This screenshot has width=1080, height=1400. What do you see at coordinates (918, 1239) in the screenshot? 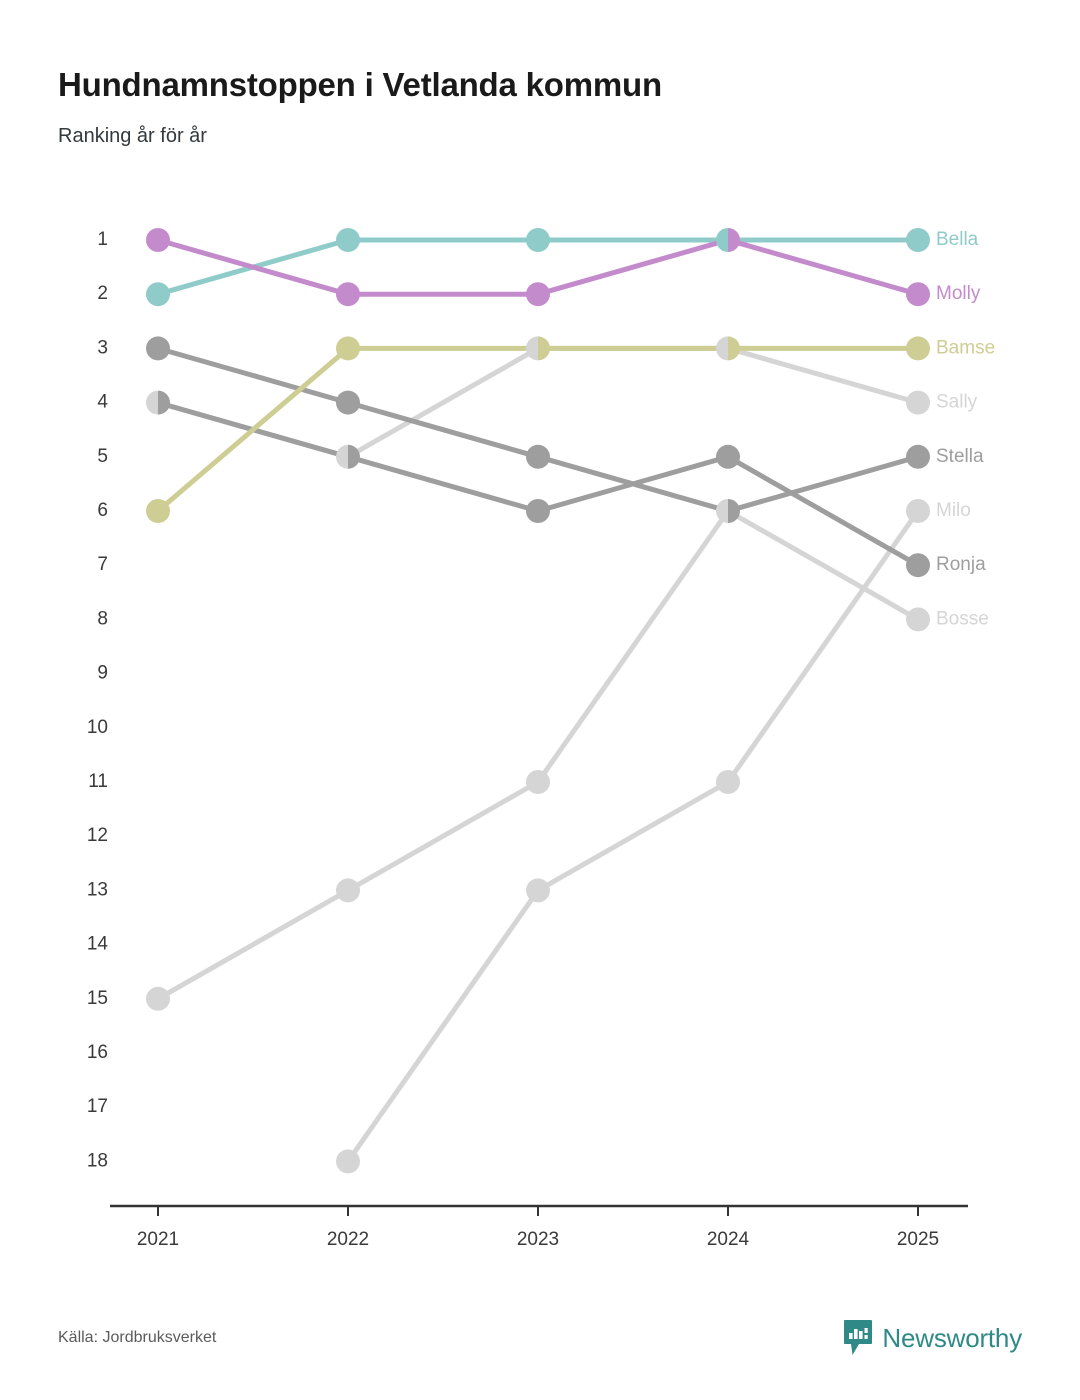
I see `x-axis-tick-label: 2025` at bounding box center [918, 1239].